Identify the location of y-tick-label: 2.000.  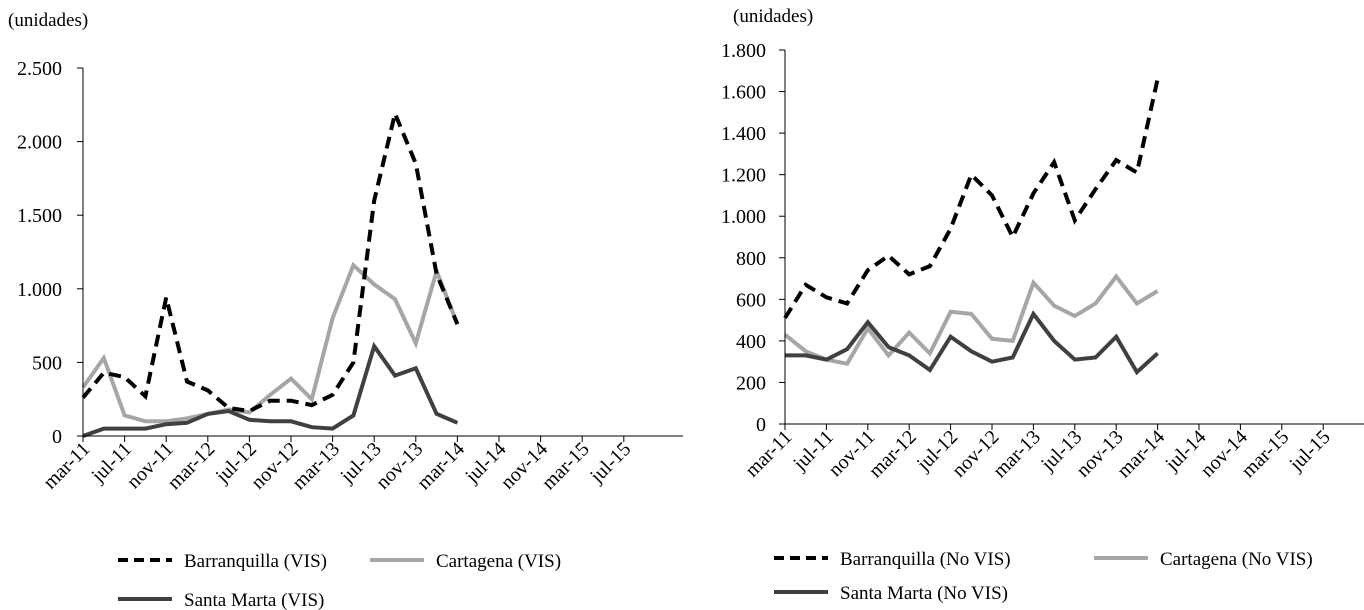
(39, 143).